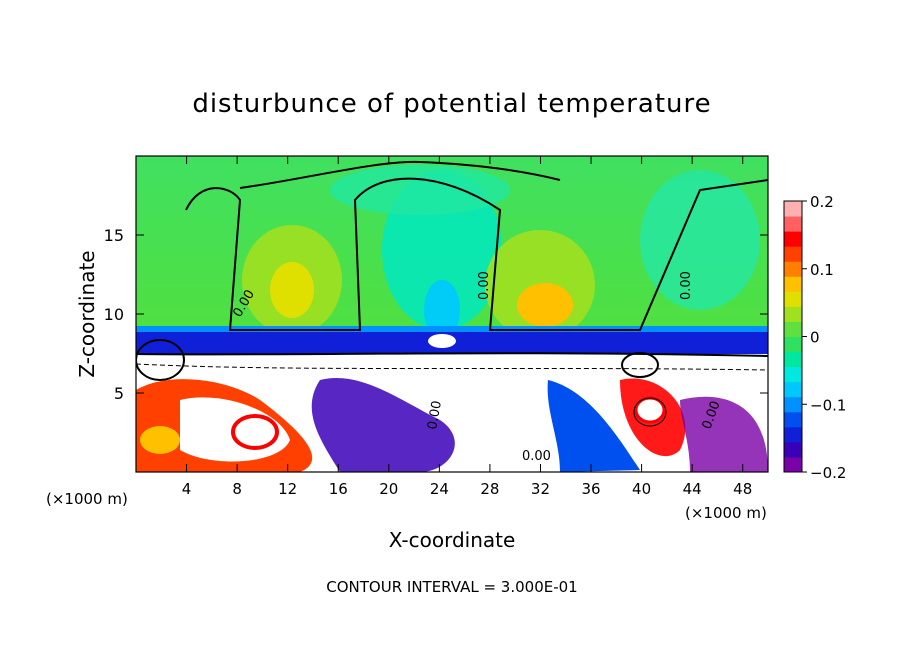 The image size is (904, 654). Describe the element at coordinates (742, 489) in the screenshot. I see `x-tick-label: 48` at that location.